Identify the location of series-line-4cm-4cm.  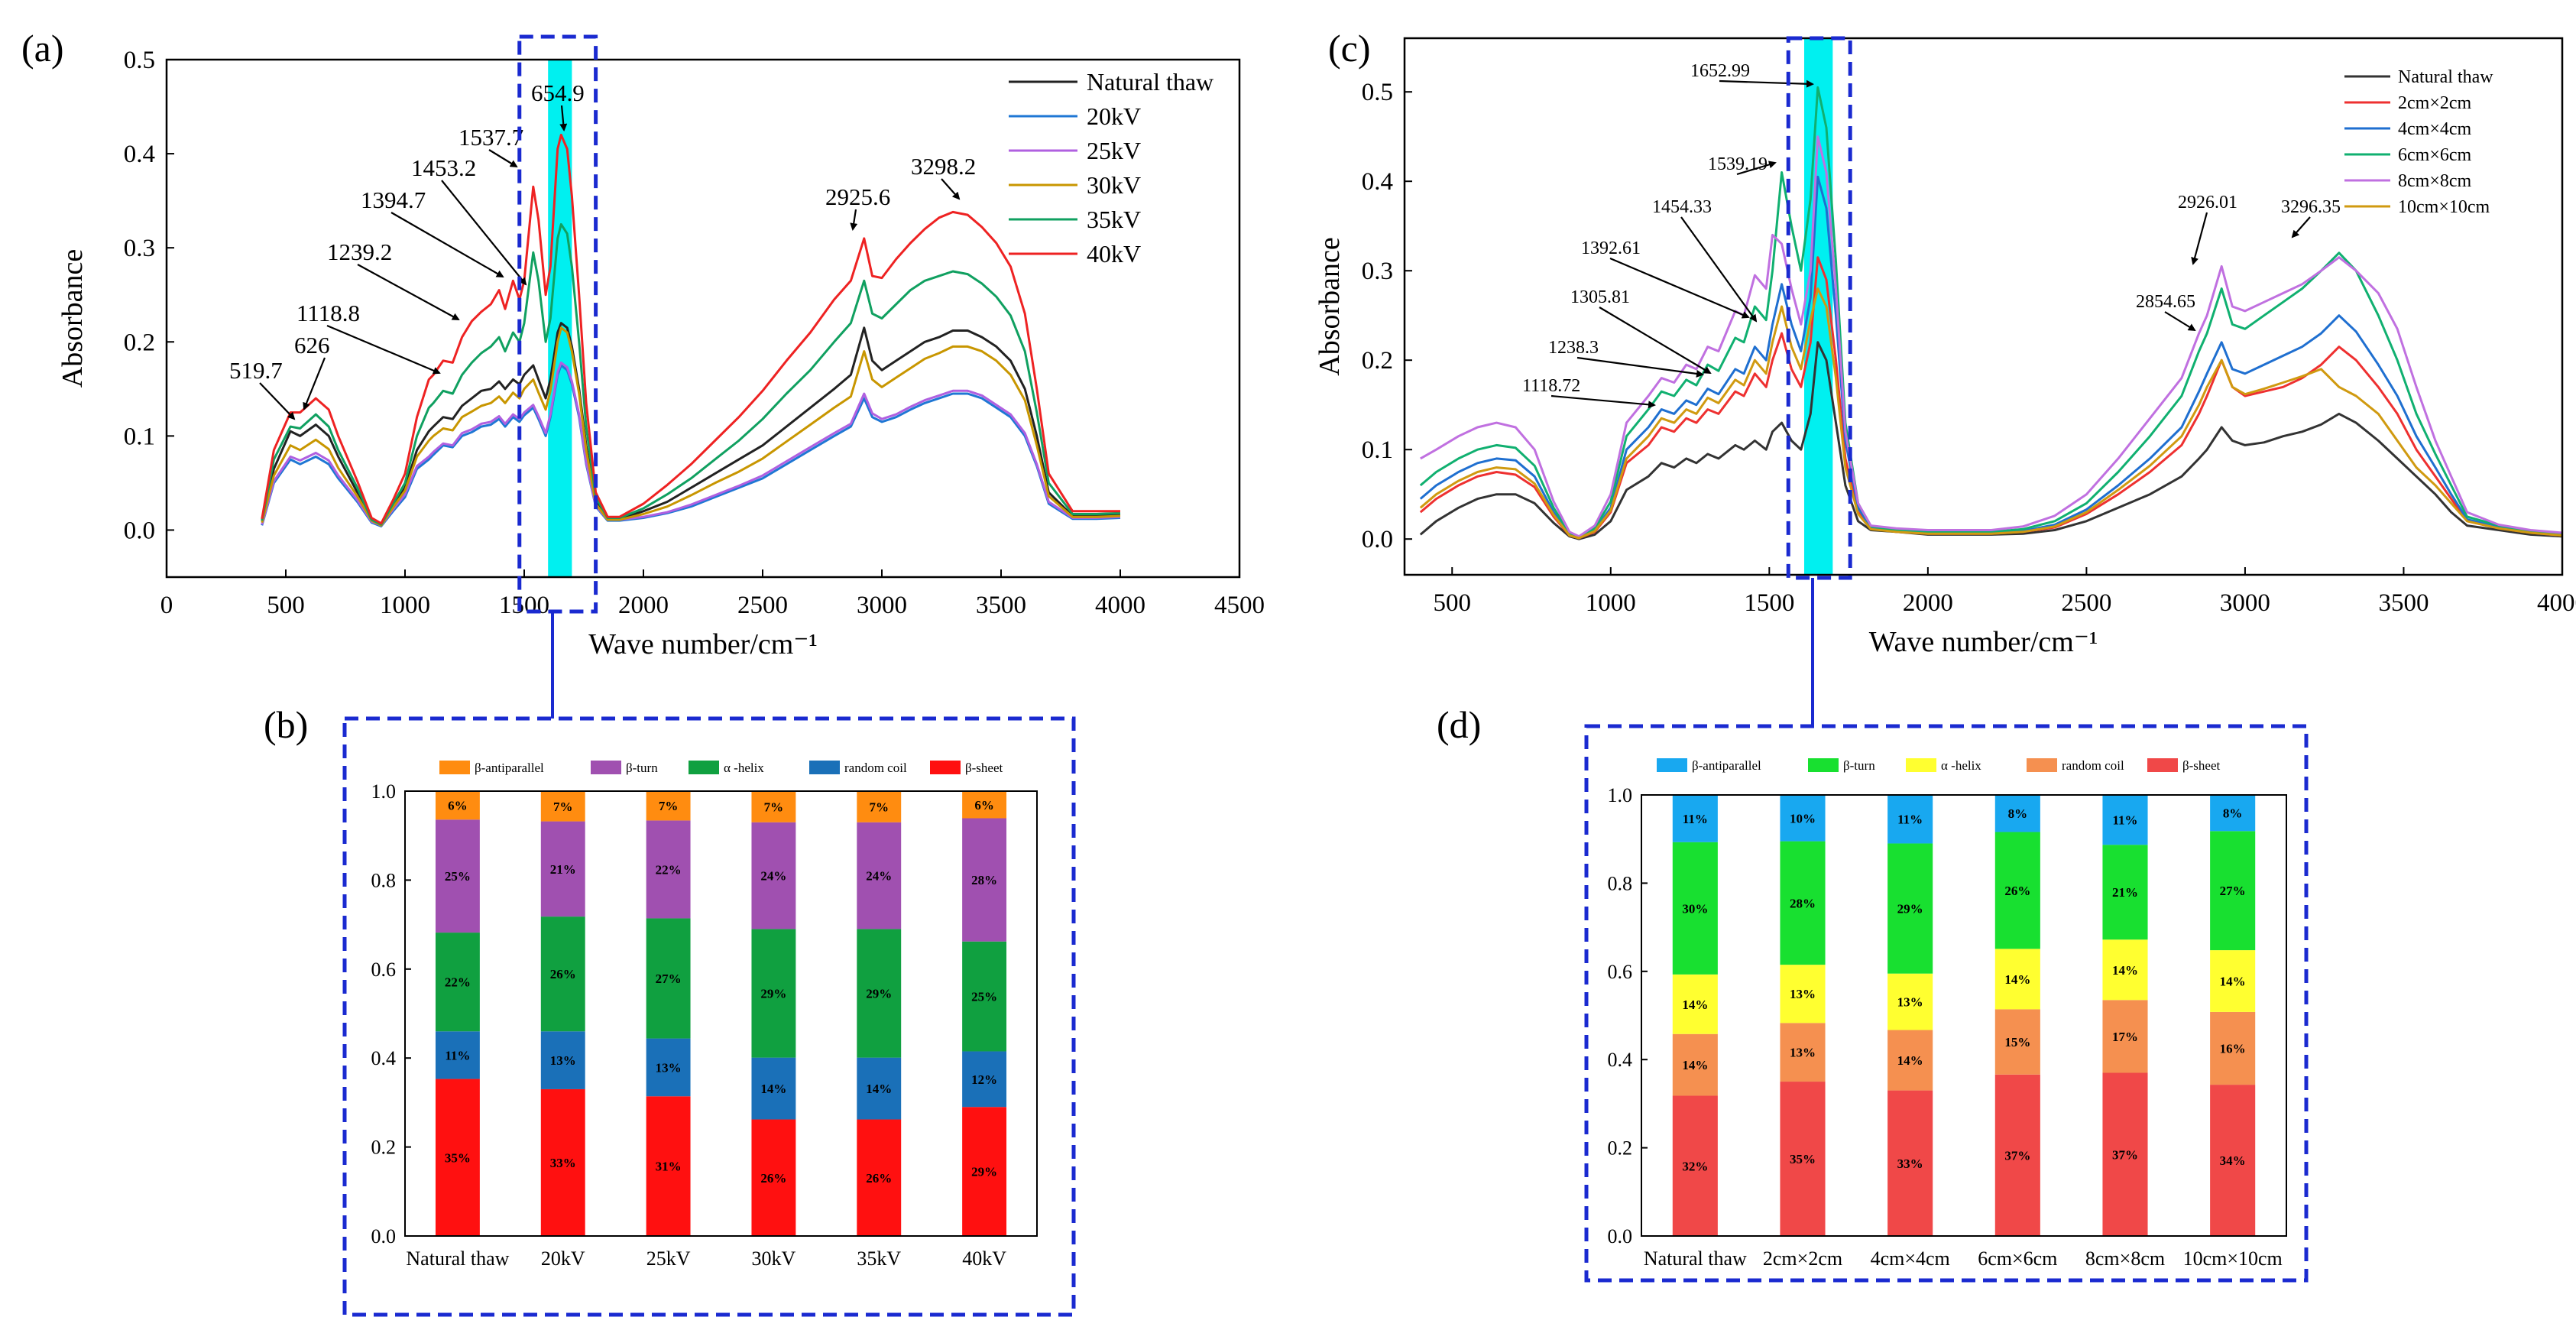
(1991, 357).